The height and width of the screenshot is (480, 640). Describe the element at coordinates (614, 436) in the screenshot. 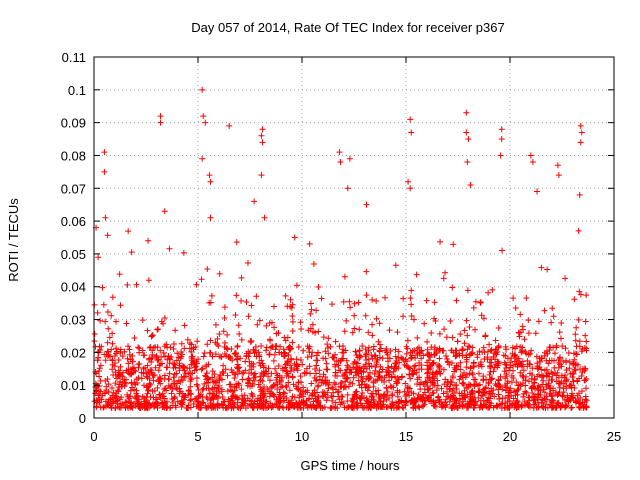

I see `x-tick-label: 25` at that location.